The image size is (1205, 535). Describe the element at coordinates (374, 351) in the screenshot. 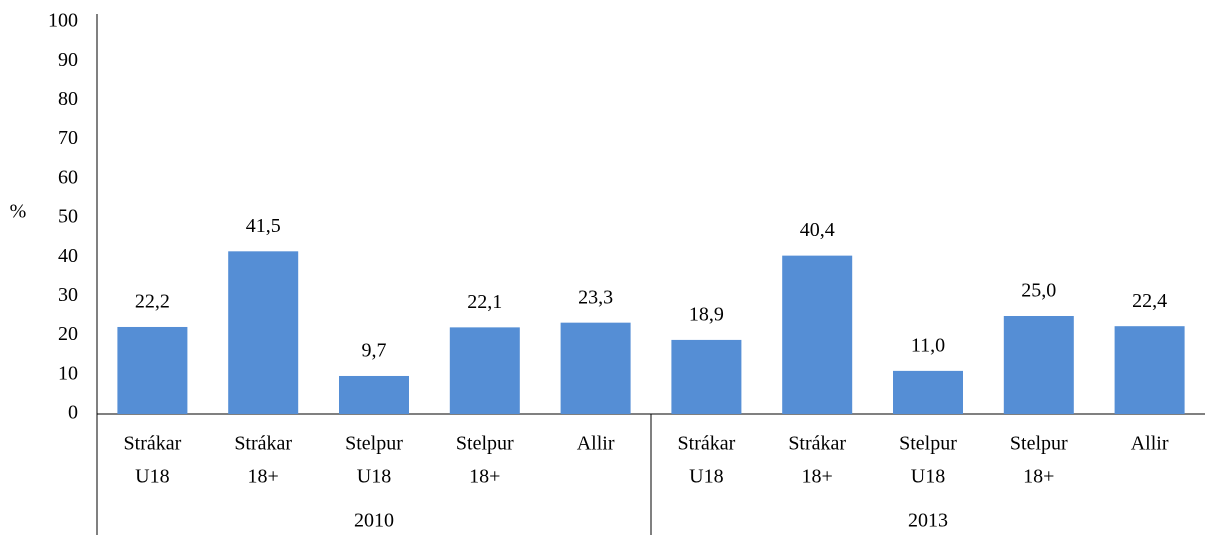

I see `data-label: 9,7` at that location.